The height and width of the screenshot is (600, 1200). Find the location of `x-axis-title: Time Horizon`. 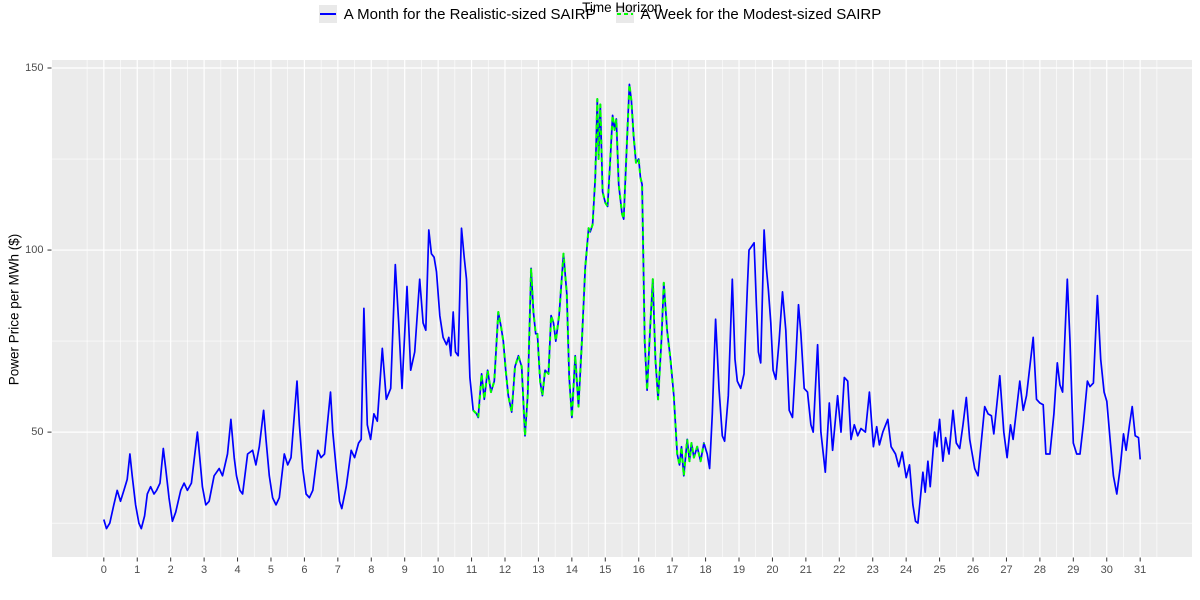

x-axis-title: Time Horizon is located at coordinates (622, 7).